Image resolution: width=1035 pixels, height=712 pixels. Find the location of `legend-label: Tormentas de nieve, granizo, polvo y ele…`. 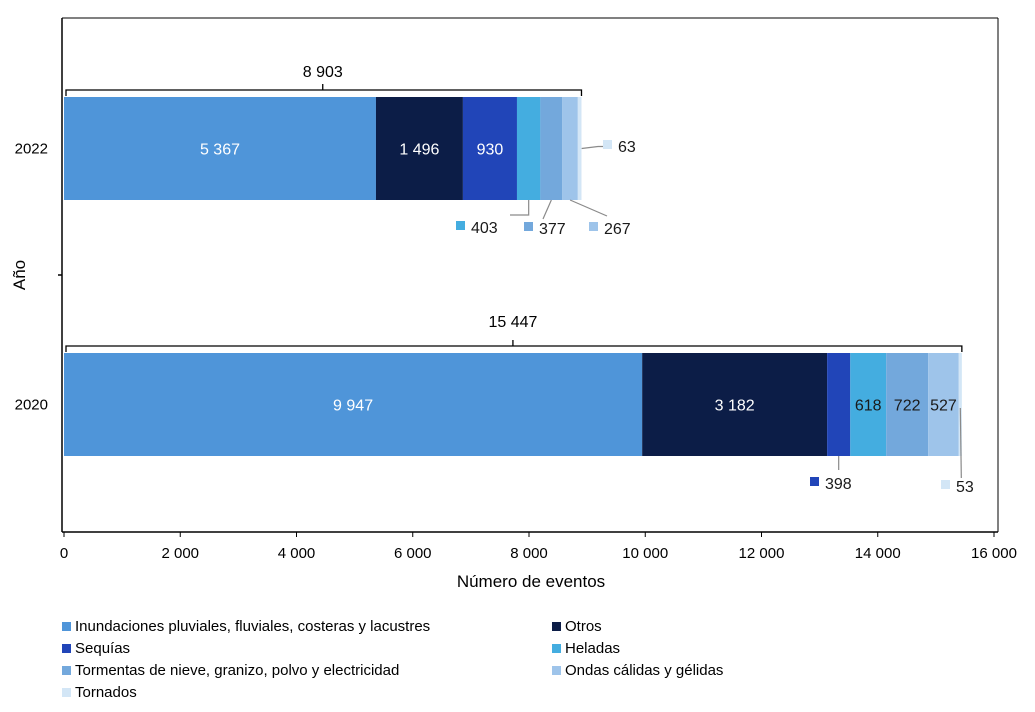

legend-label: Tormentas de nieve, granizo, polvo y ele… is located at coordinates (237, 670).